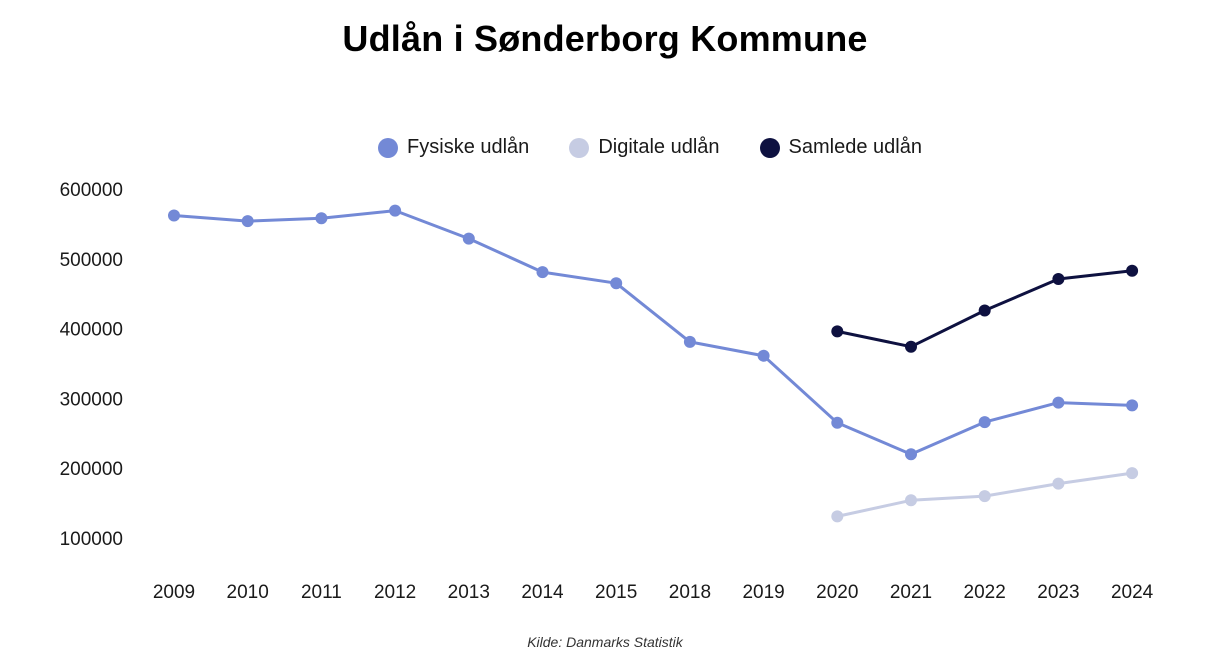  What do you see at coordinates (855, 147) in the screenshot?
I see `legend-label-samlede: Samlede udlån` at bounding box center [855, 147].